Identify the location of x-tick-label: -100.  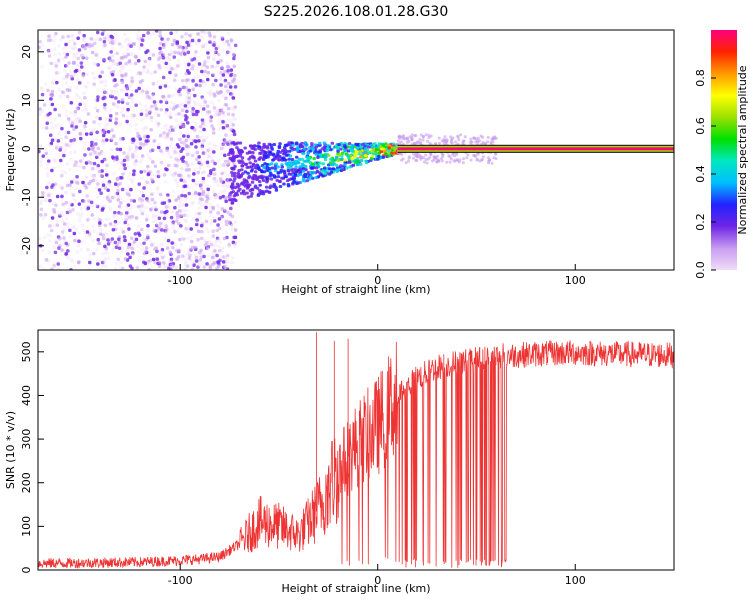
(180, 580).